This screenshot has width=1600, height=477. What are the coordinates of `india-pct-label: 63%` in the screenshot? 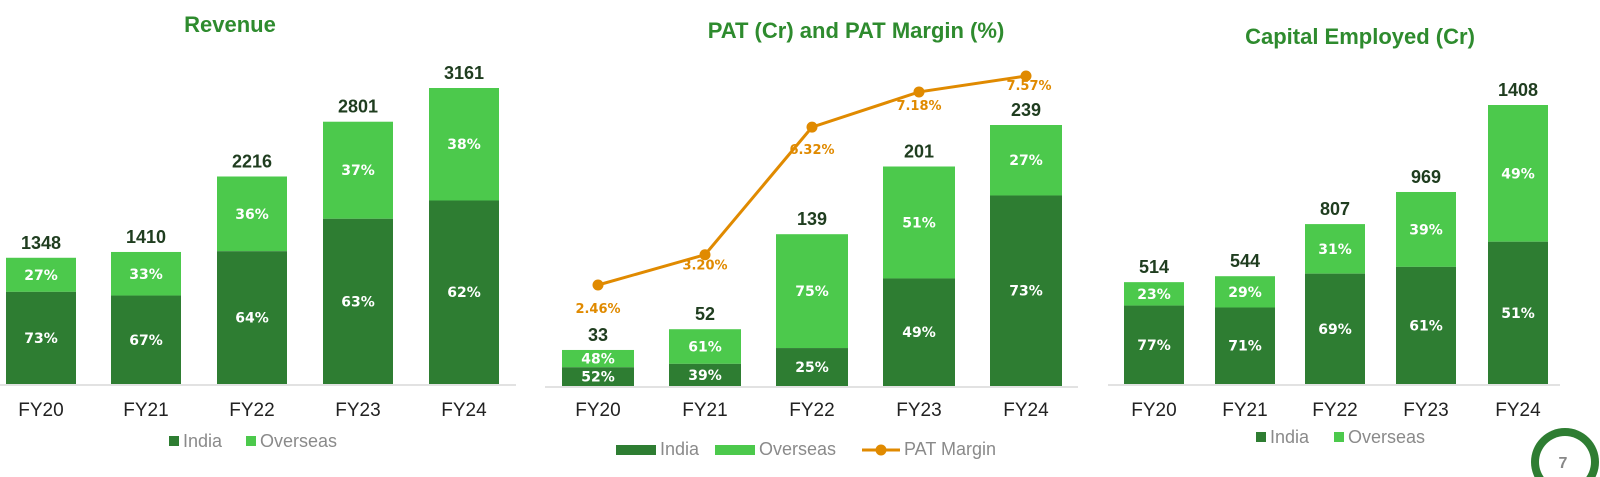 It's located at (358, 302).